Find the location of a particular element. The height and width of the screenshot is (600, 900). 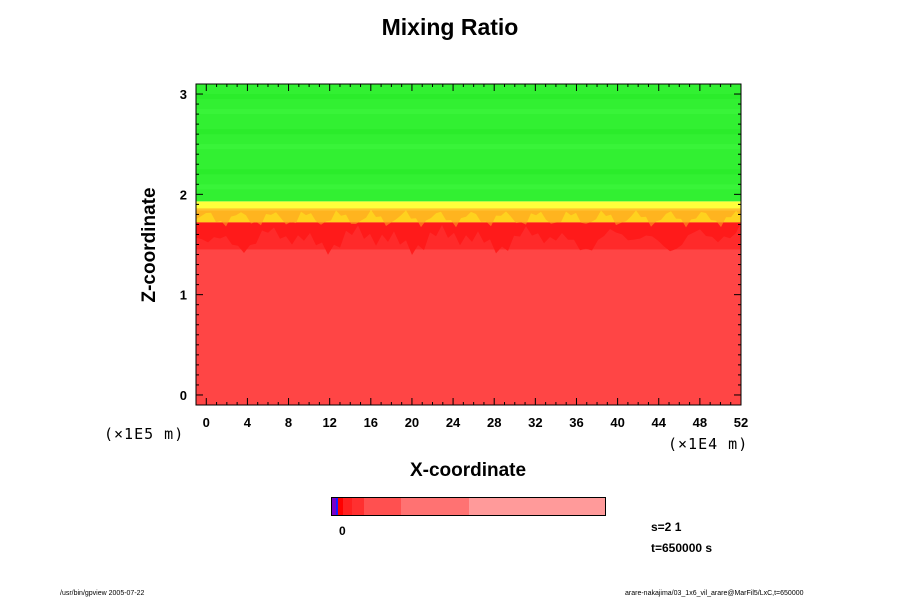

x-tick-label: 0 is located at coordinates (206, 422).